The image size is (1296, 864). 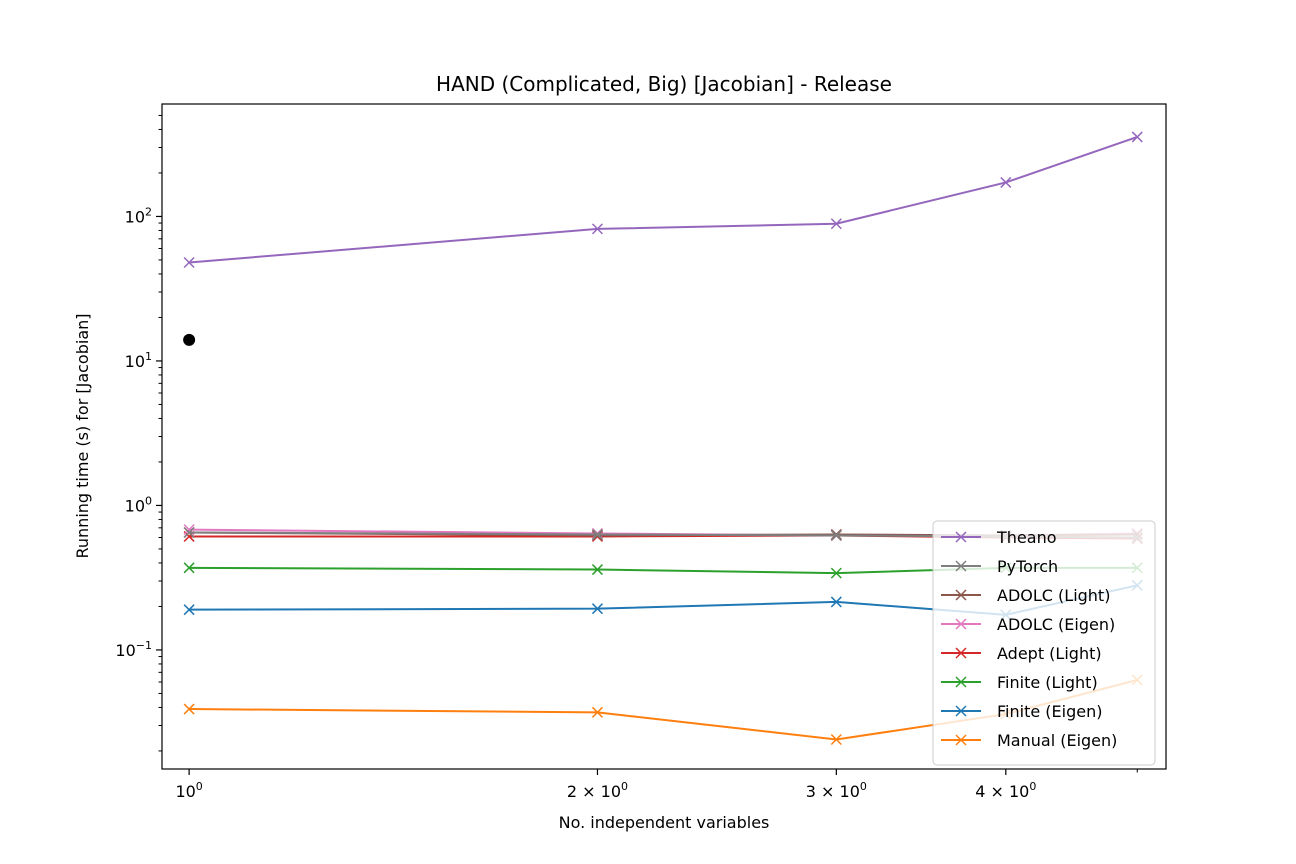 I want to click on y-tick-label: 10⁰, so click(x=138, y=504).